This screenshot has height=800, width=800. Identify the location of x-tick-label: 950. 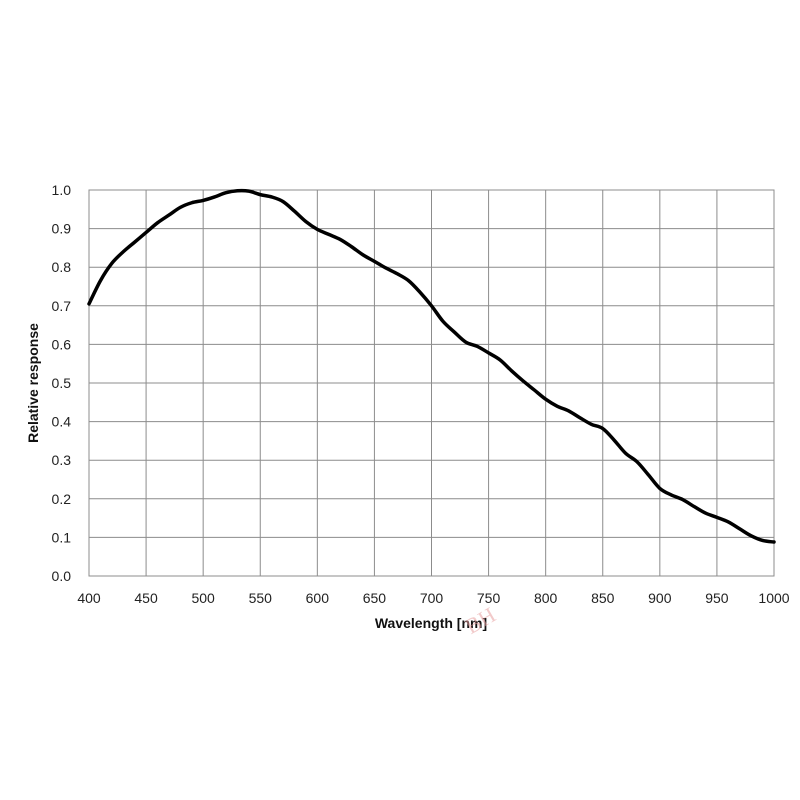
(717, 598).